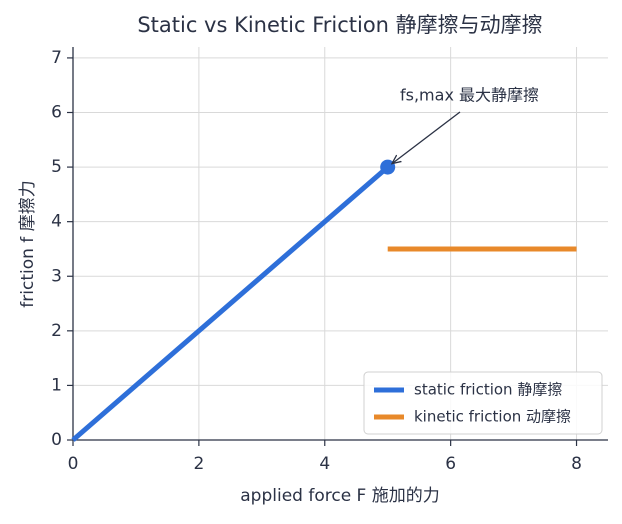 This screenshot has width=622, height=524. I want to click on x-tick-label: 4, so click(324, 464).